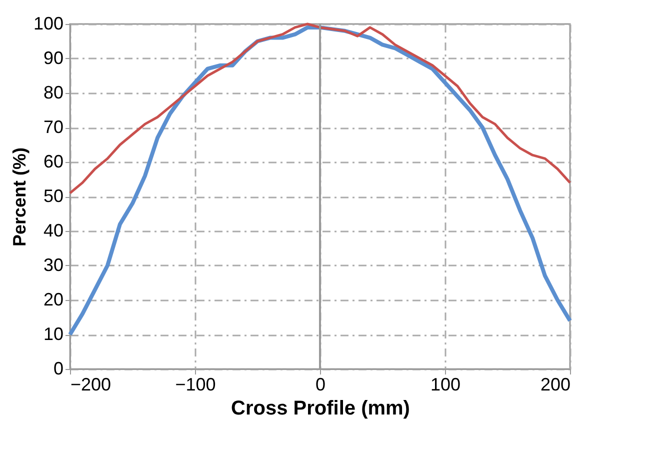 This screenshot has width=671, height=459. What do you see at coordinates (53, 58) in the screenshot?
I see `y-tick-label: 90` at bounding box center [53, 58].